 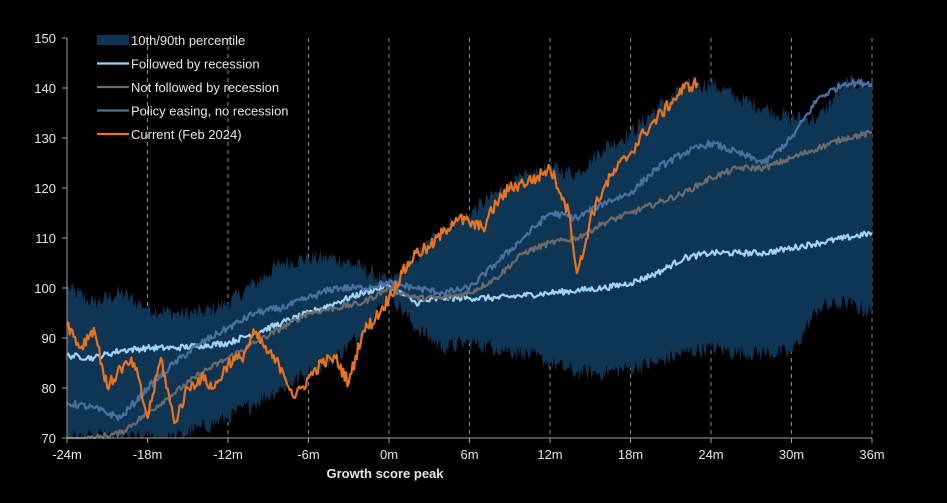 I want to click on x-tick-label: 12m, so click(x=549, y=454).